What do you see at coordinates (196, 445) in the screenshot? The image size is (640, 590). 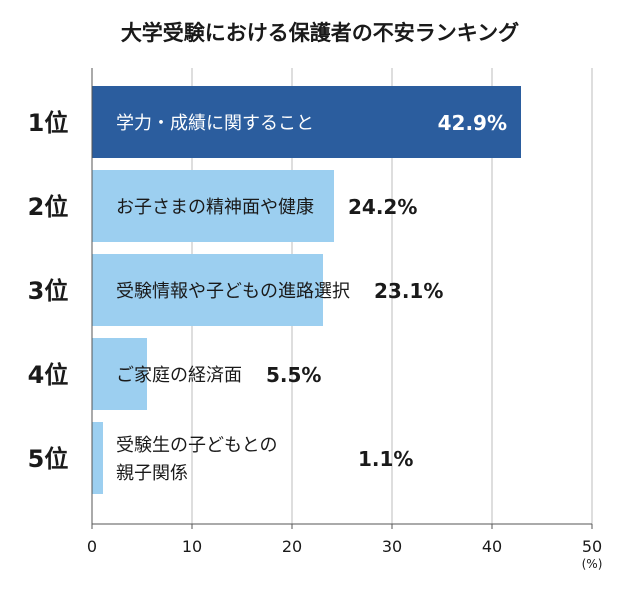 I see `category-label: 受験生の子どもとの` at bounding box center [196, 445].